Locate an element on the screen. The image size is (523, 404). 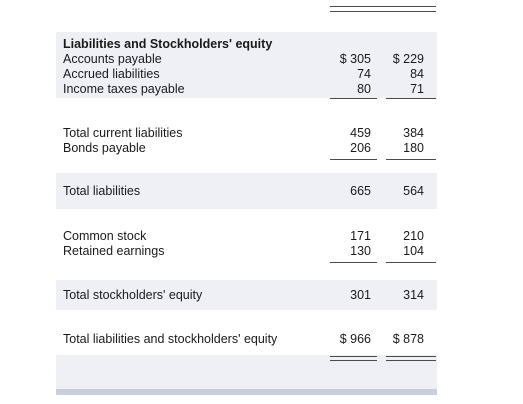
row-common-stock: Common stock 171 210 is located at coordinates (246, 236).